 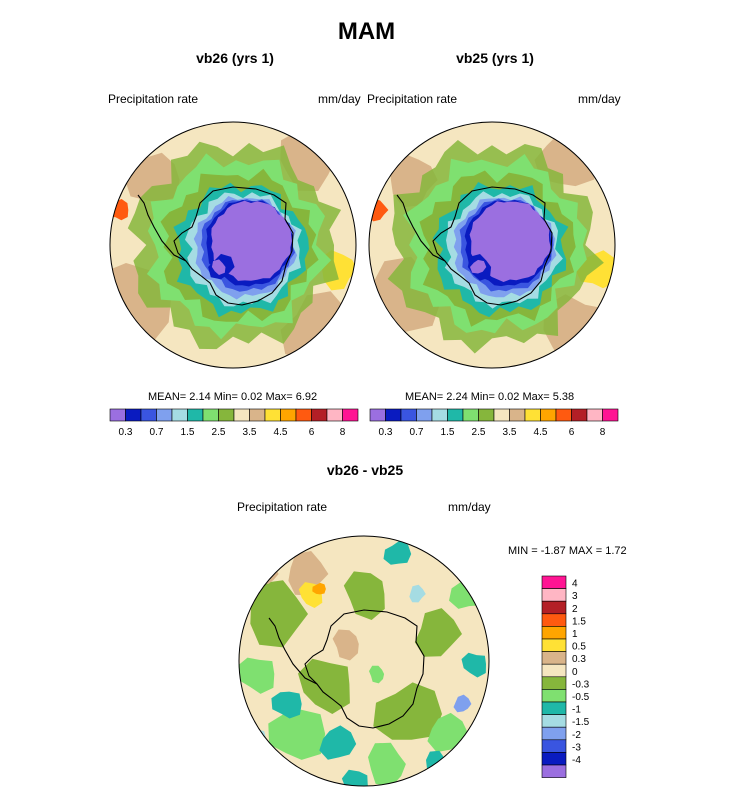 I want to click on colorbar-tick-label: 0.3, so click(x=126, y=432).